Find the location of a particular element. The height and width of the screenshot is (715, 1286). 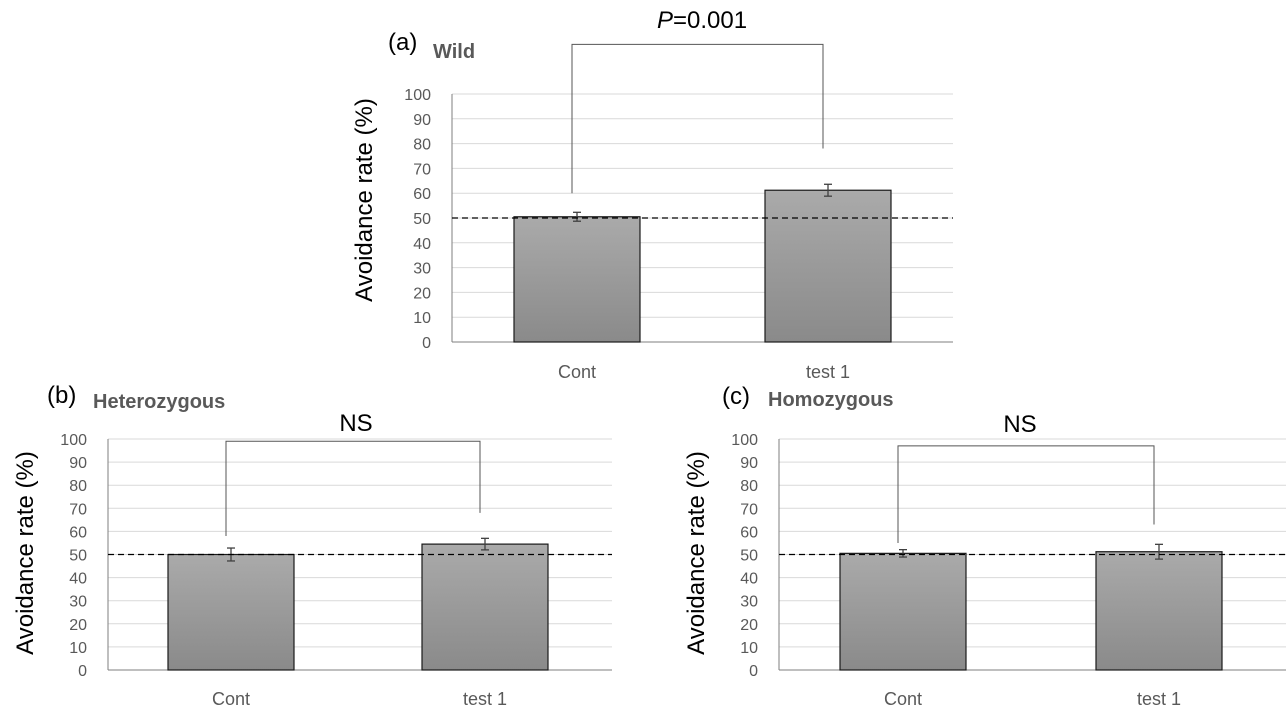

panel-label: (a) is located at coordinates (402, 42).